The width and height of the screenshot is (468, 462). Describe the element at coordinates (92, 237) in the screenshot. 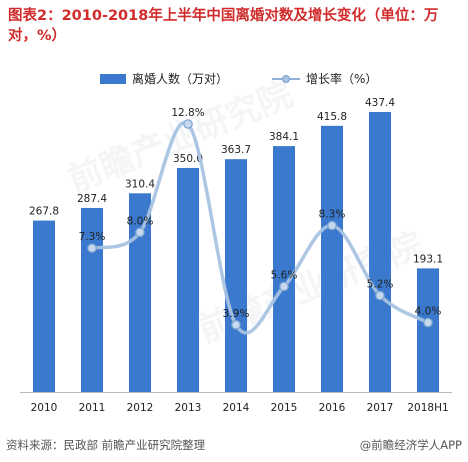

I see `growth-rate-label: 7.3%` at that location.